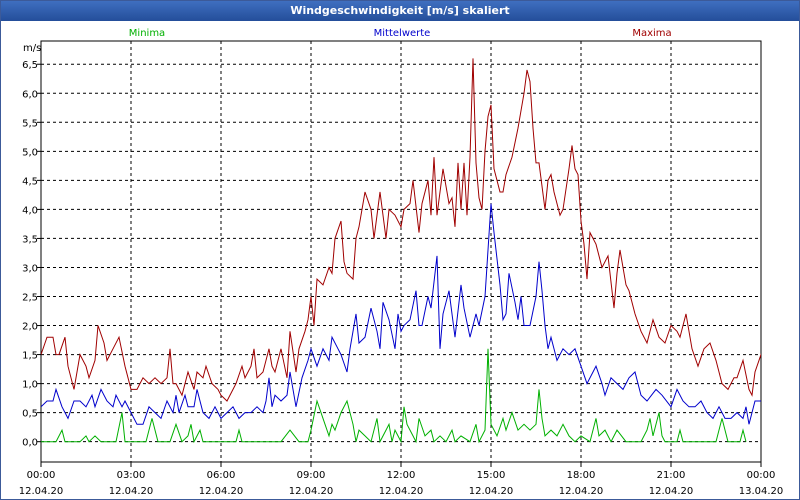  I want to click on x-tick-time-label: 12:00, so click(401, 475).